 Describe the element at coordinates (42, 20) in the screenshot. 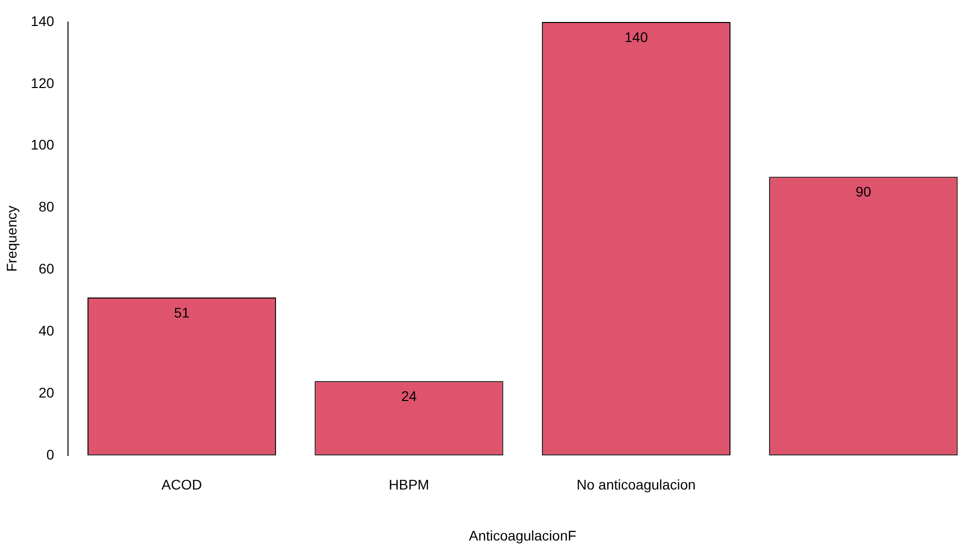

I see `y-tick-label: 140` at that location.